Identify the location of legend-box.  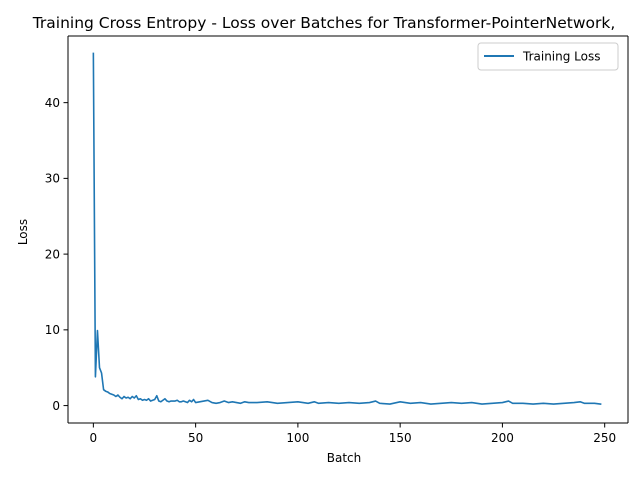
(548, 56).